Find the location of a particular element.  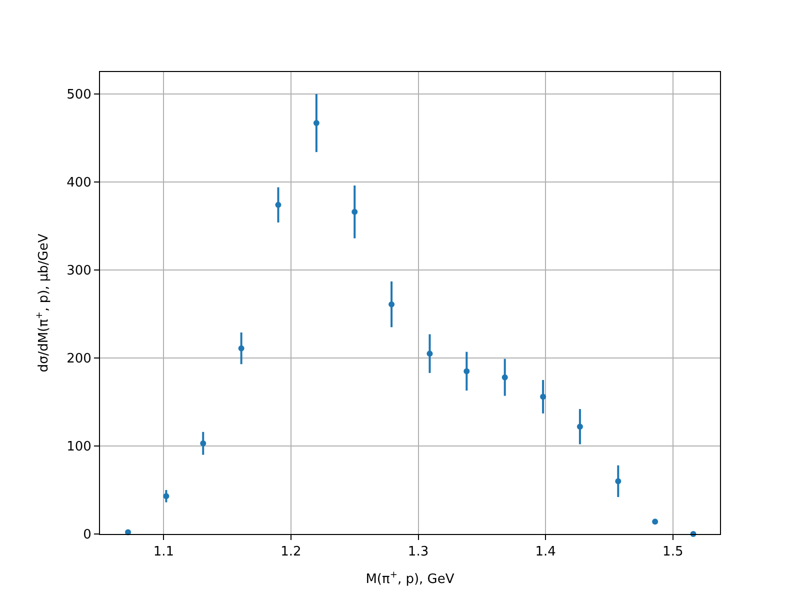

y-tick-label: 100 is located at coordinates (79, 447).